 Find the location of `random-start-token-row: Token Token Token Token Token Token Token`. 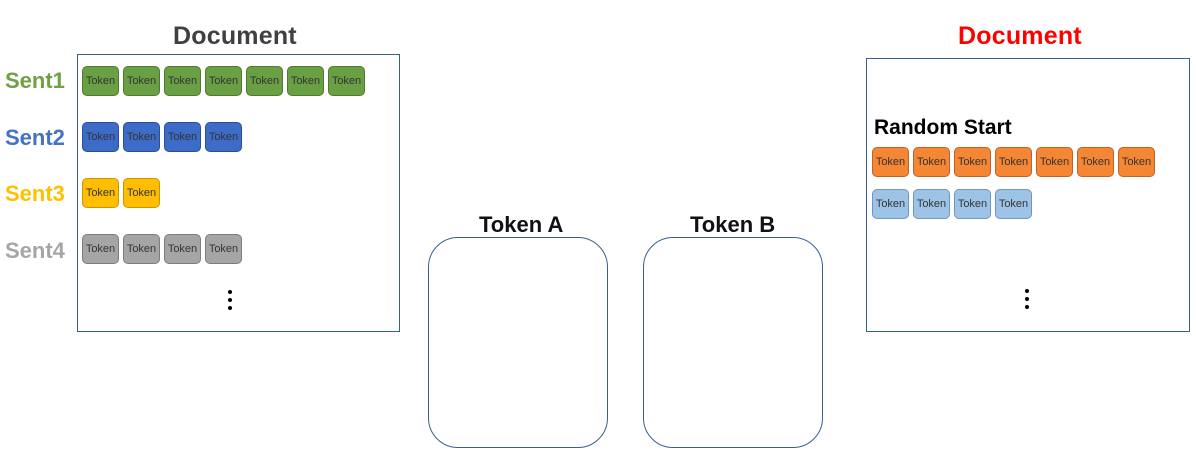

random-start-token-row: Token Token Token Token Token Token Token is located at coordinates (1013, 162).